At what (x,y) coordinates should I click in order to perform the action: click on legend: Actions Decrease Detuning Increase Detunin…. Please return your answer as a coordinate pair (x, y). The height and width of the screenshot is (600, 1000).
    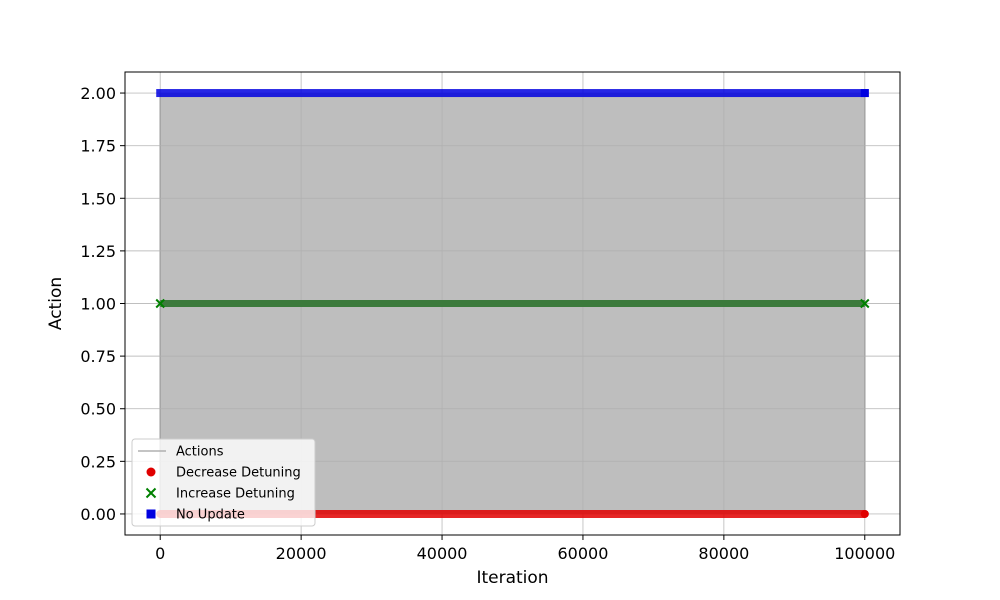
    Looking at the image, I should click on (223, 482).